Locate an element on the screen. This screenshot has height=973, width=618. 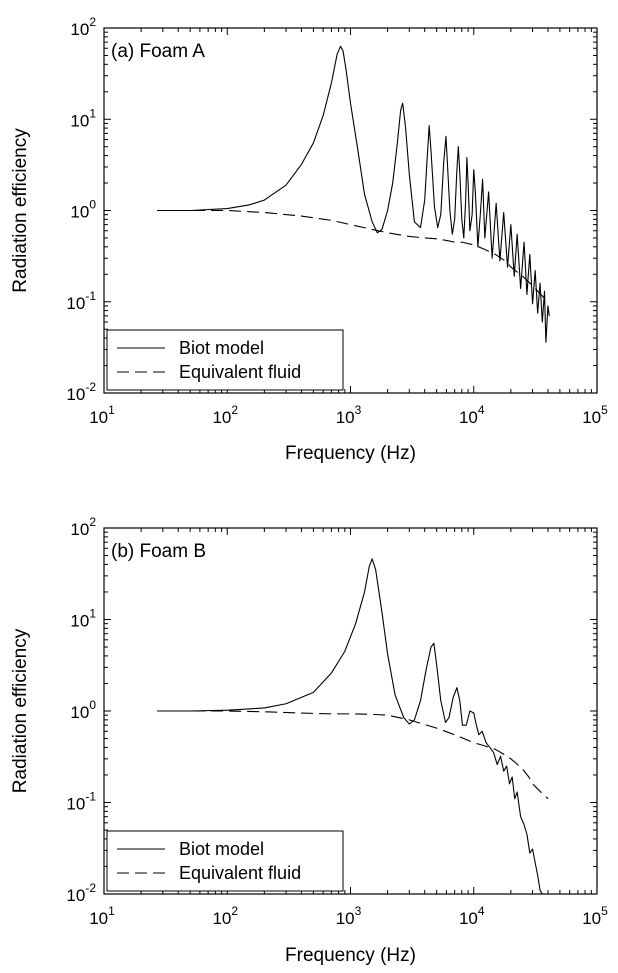
chart-title: (a) Foam A is located at coordinates (158, 51).